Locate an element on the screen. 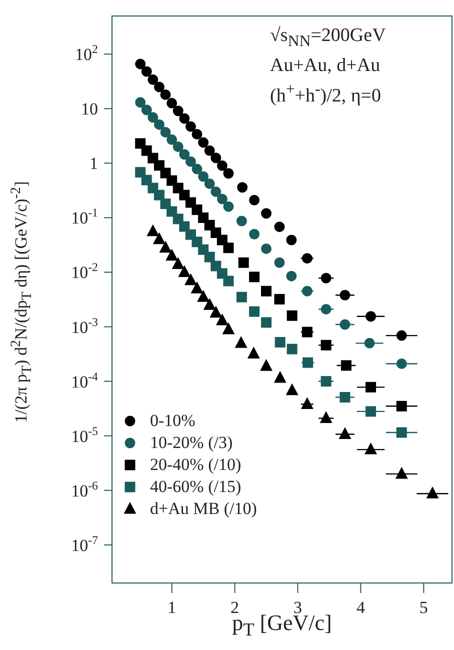  y-tick-label: 10$^{-4}$ is located at coordinates (84, 380).